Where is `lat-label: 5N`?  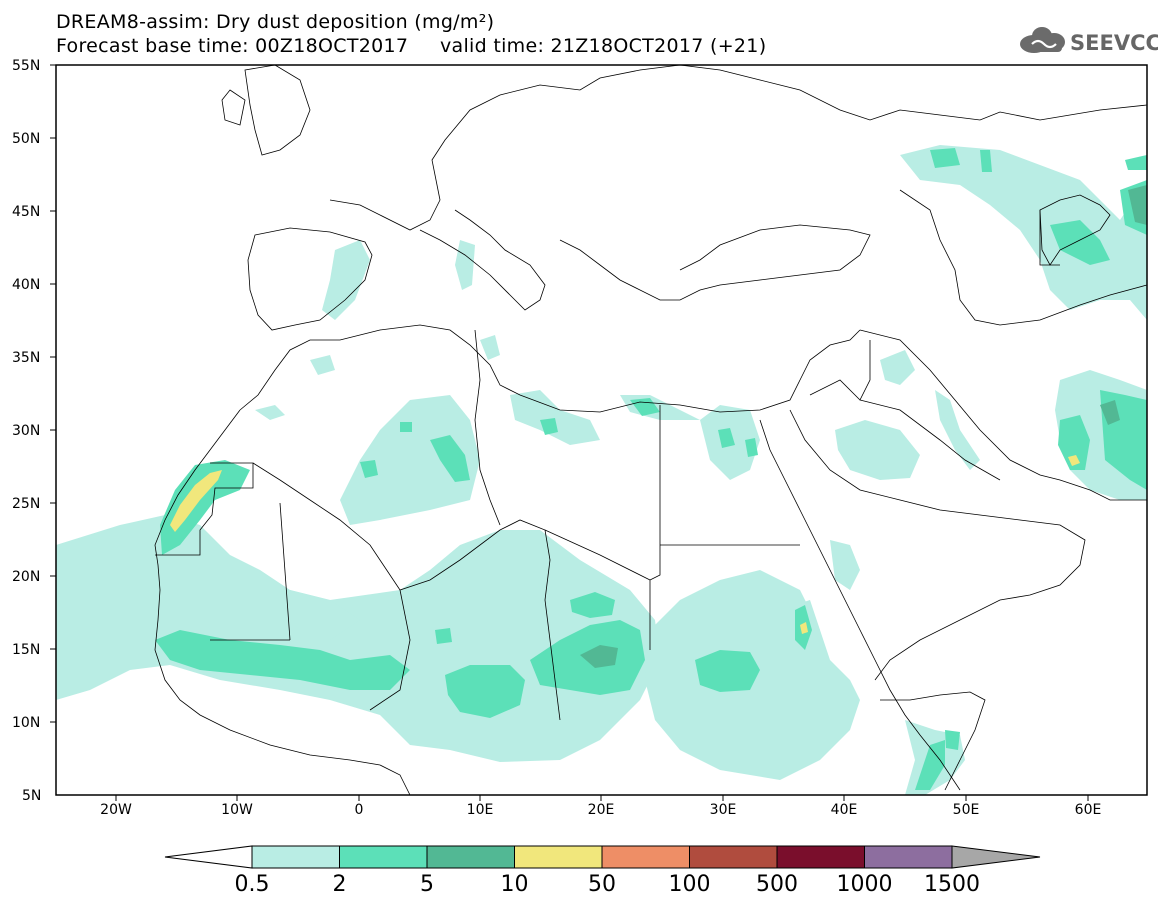
lat-label: 5N is located at coordinates (31, 796).